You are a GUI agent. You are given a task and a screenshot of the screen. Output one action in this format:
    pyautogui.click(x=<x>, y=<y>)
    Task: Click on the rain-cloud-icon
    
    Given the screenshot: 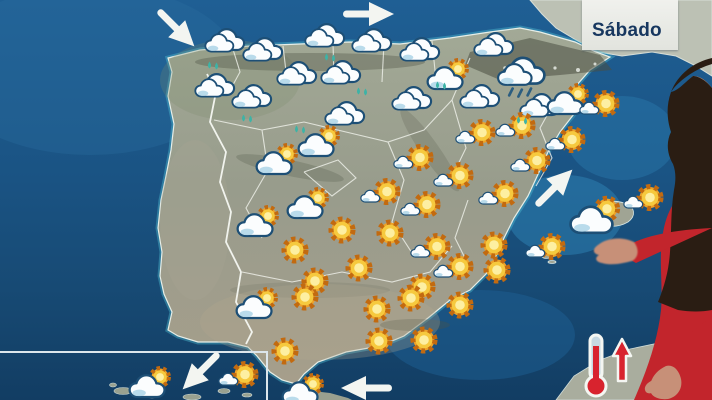 What is the action you would take?
    pyautogui.click(x=523, y=77)
    